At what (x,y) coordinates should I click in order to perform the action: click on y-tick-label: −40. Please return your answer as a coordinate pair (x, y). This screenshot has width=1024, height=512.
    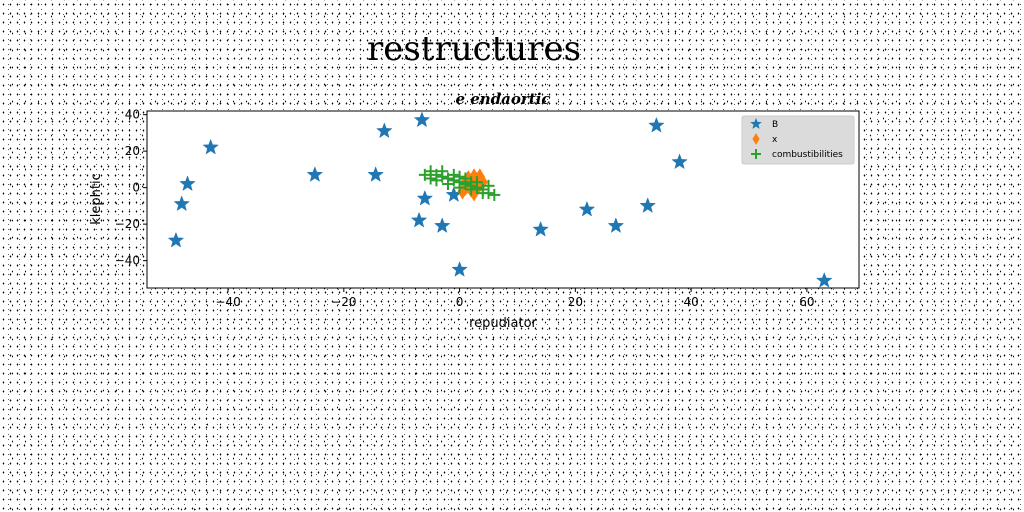
    Looking at the image, I should click on (127, 261).